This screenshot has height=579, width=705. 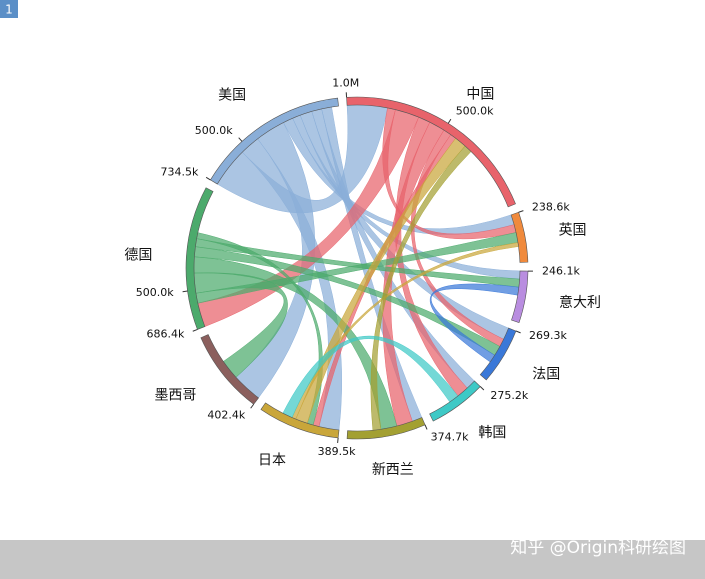 I want to click on group-label: 法国, so click(x=546, y=374).